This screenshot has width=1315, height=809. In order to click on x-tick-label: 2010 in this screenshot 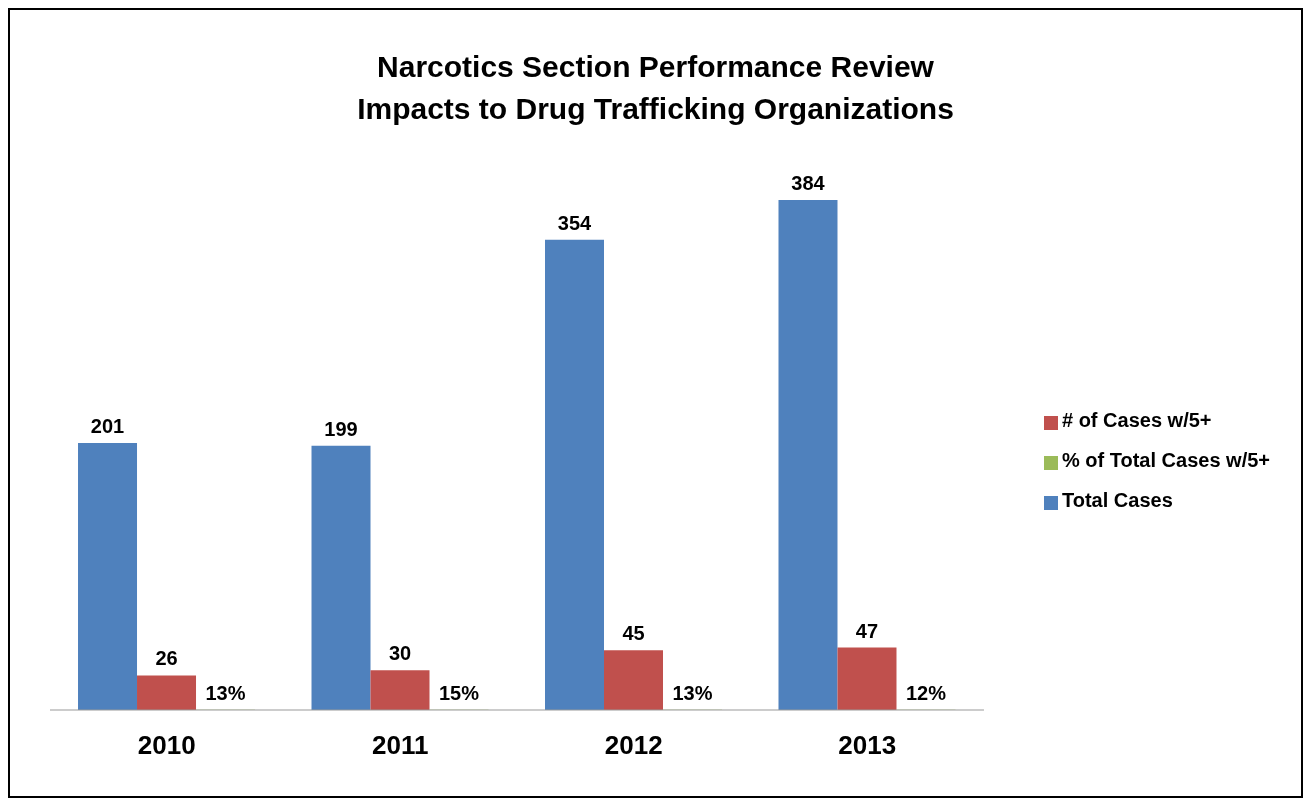, I will do `click(166, 745)`.